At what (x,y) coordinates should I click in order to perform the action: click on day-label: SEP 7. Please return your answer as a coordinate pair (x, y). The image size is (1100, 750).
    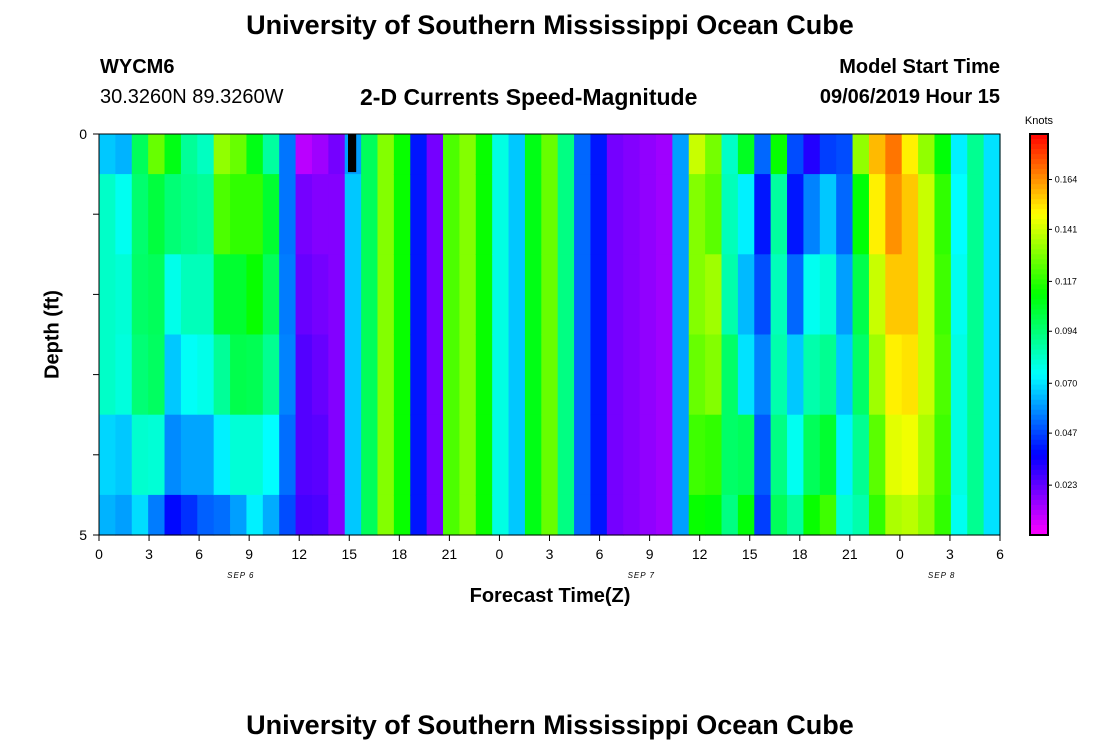
    Looking at the image, I should click on (641, 575).